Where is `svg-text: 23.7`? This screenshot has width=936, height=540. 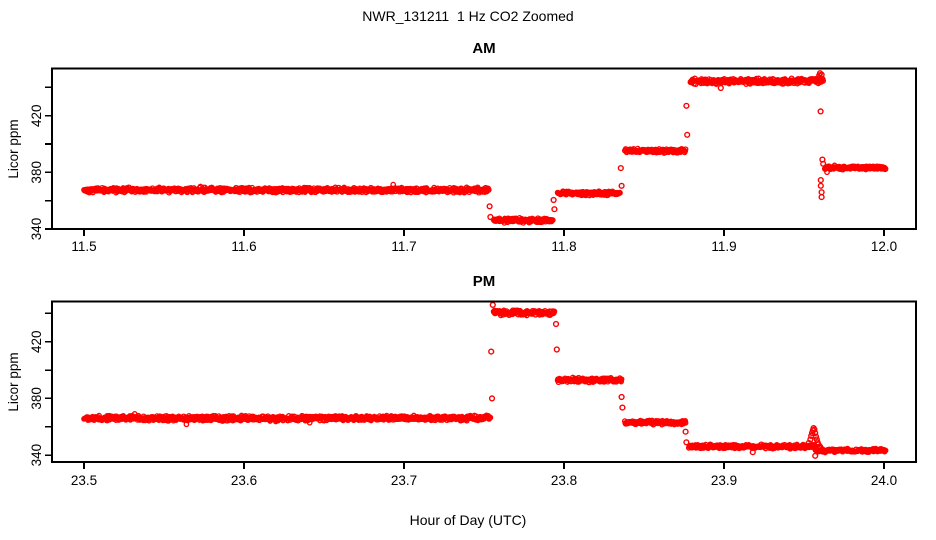
svg-text: 23.7 is located at coordinates (404, 480).